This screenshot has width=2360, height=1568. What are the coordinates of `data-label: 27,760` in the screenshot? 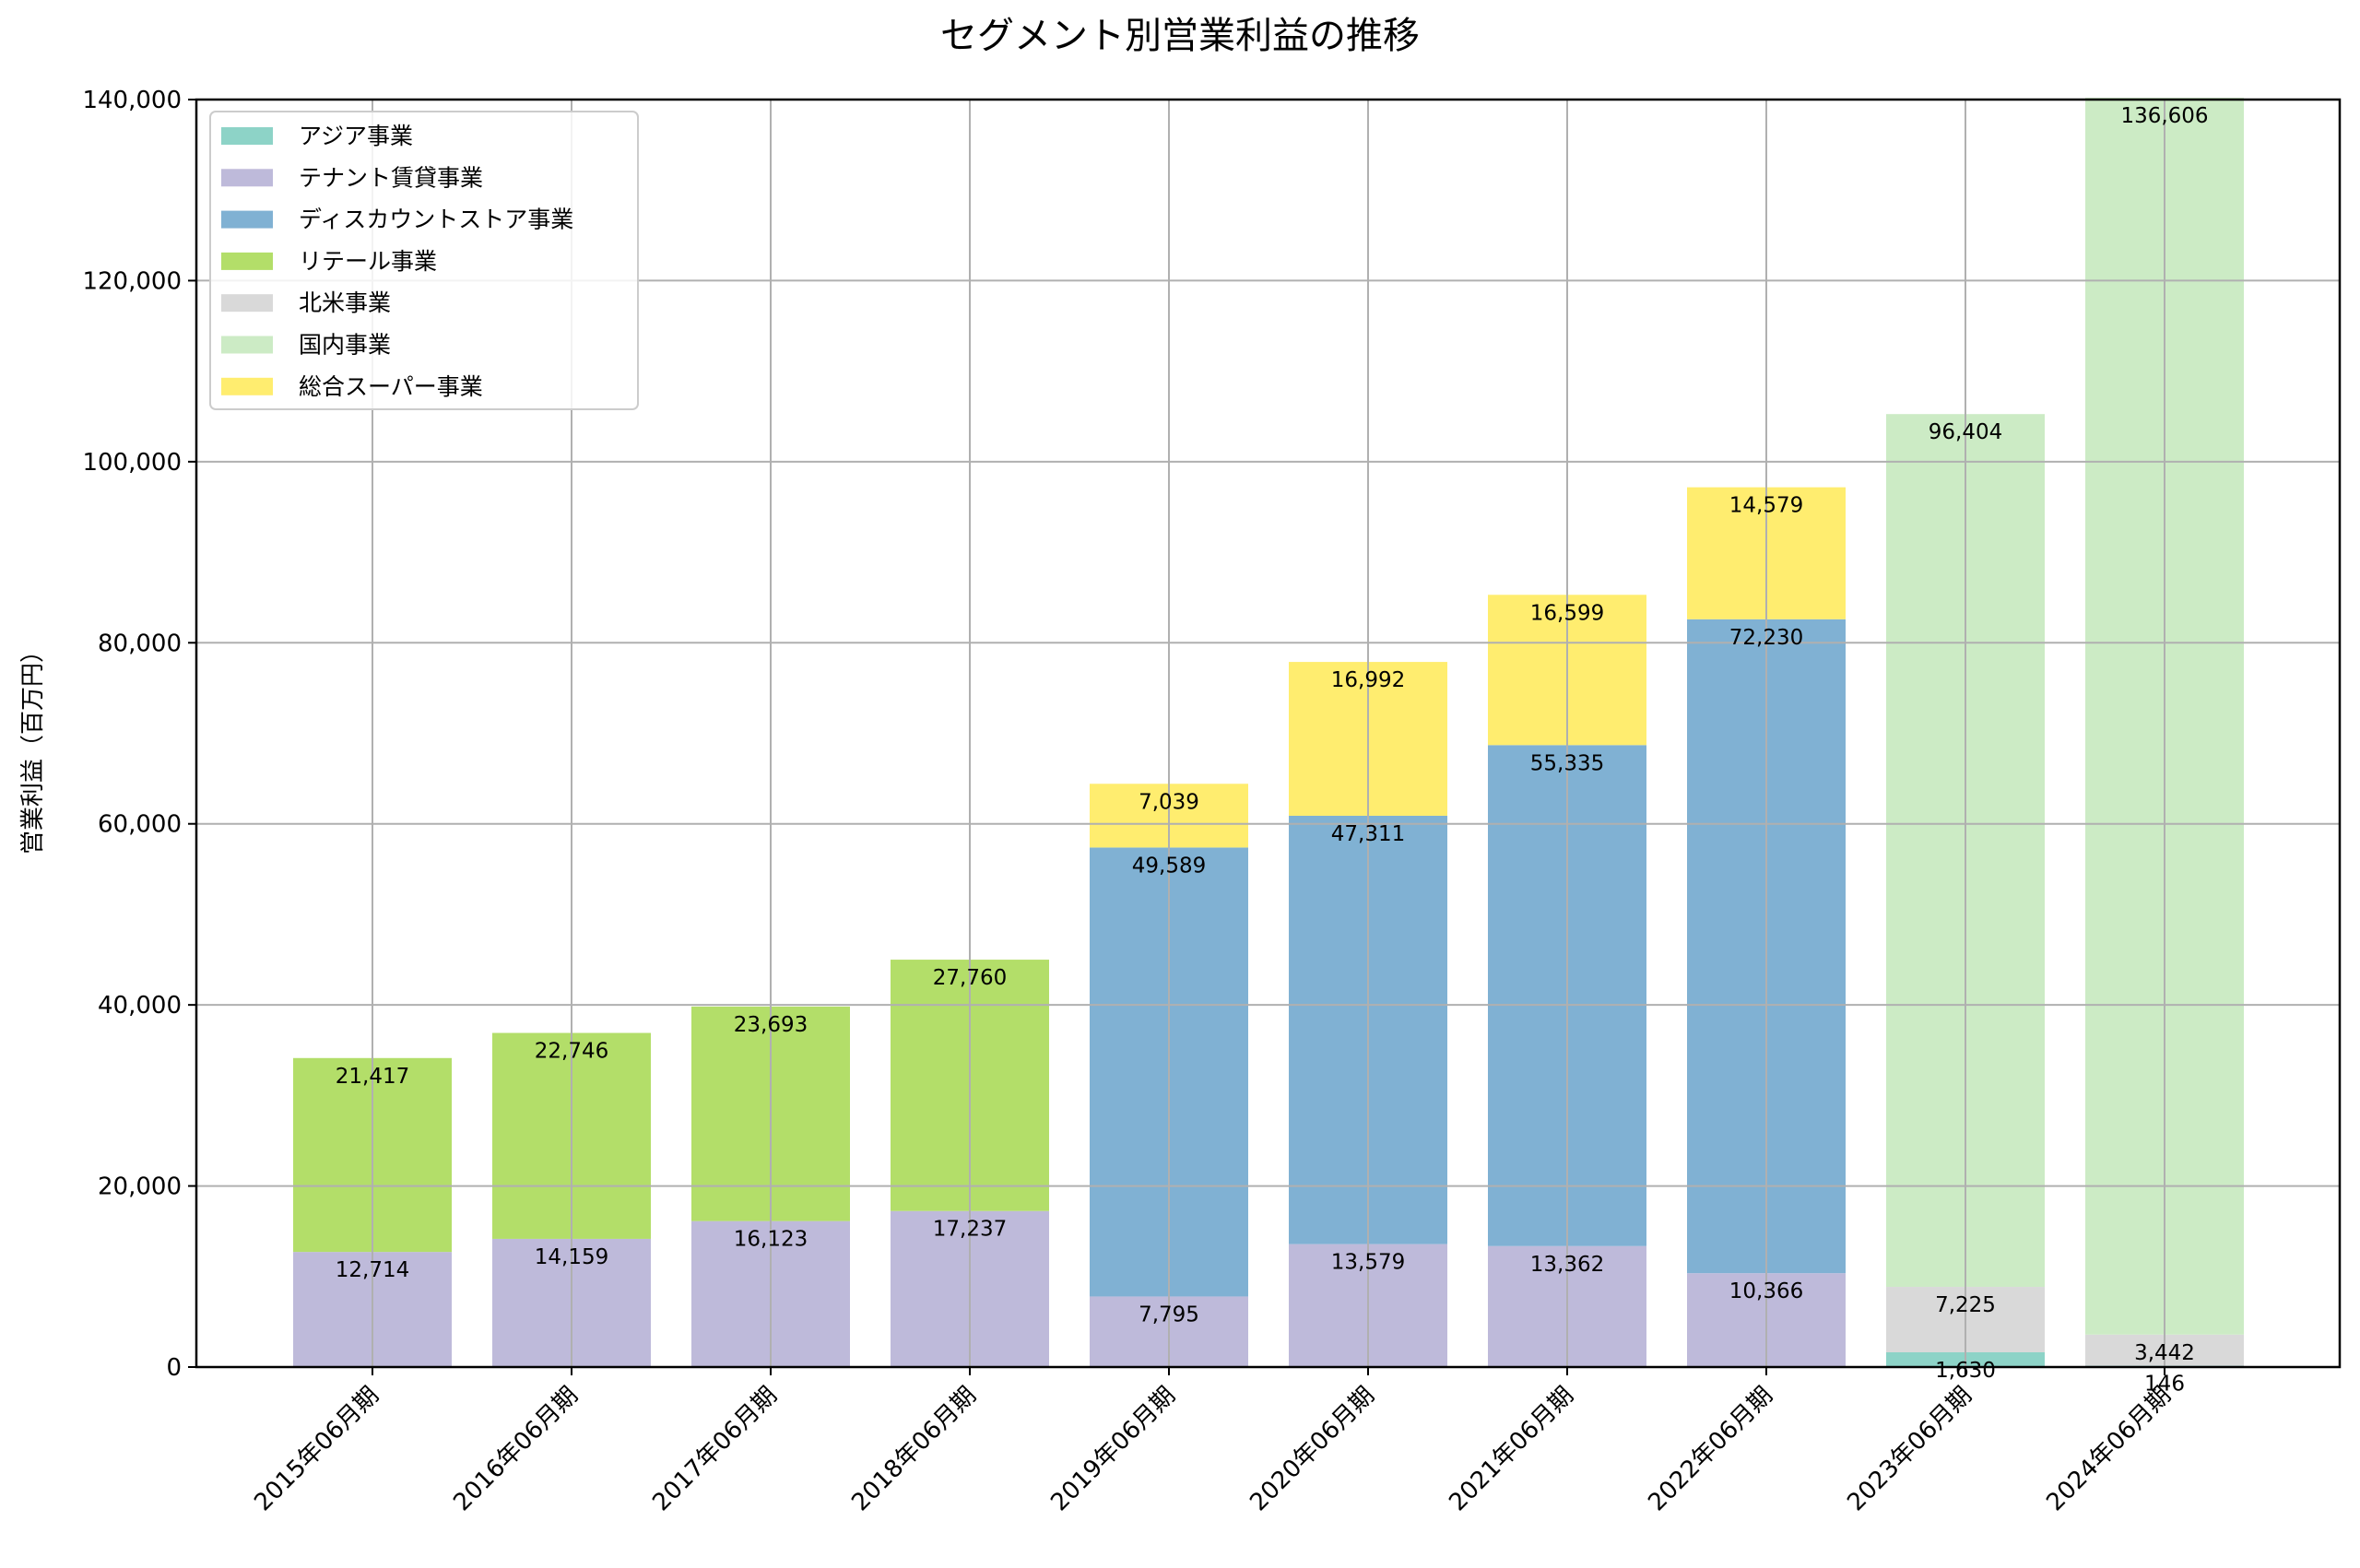 It's located at (970, 978).